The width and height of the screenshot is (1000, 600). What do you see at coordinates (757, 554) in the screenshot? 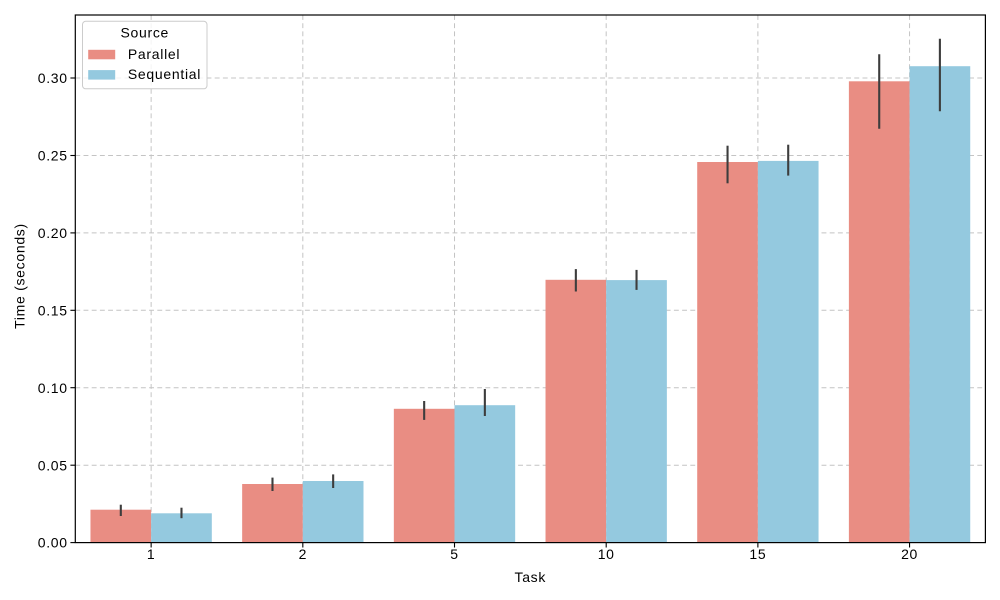
I see `svg-text: 15` at bounding box center [757, 554].